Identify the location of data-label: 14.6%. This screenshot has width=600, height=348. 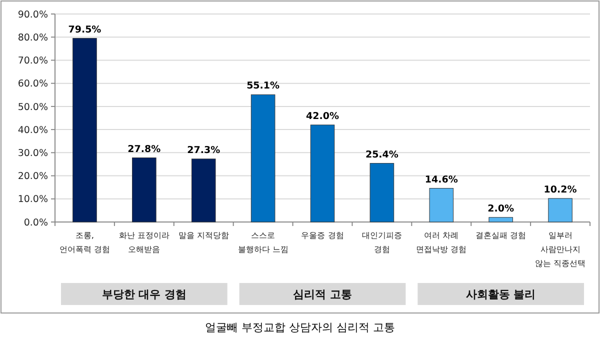
(441, 180).